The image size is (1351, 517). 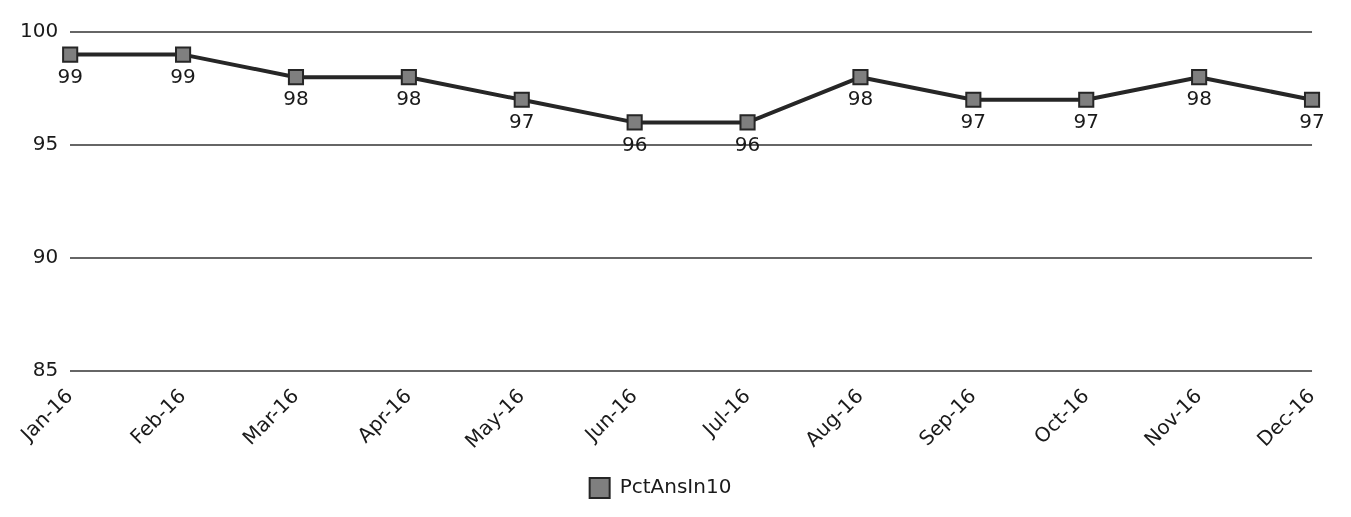 What do you see at coordinates (45, 369) in the screenshot?
I see `y-tick-label: 85` at bounding box center [45, 369].